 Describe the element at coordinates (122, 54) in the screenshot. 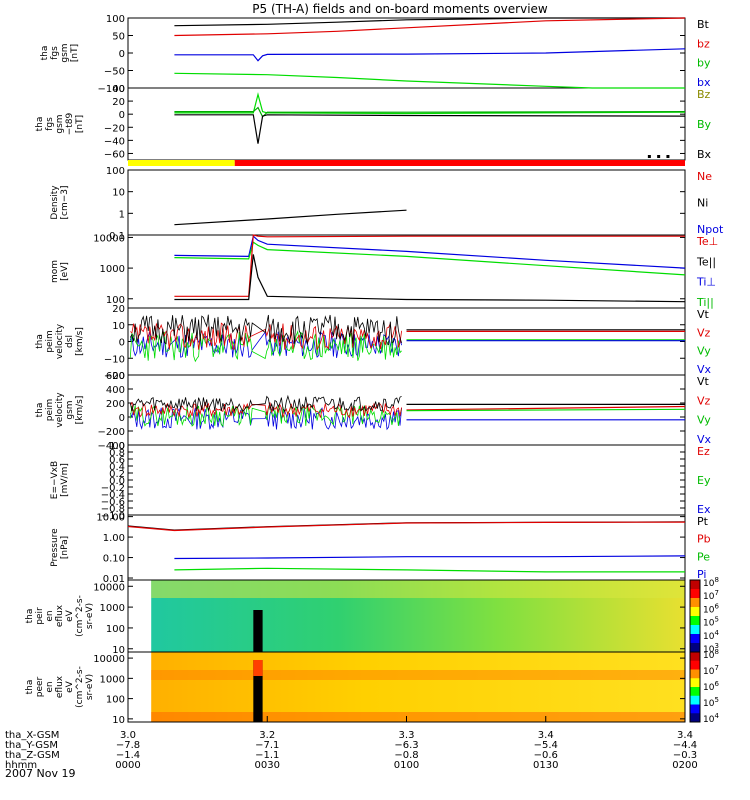

I see `y-tick-label: 0` at that location.